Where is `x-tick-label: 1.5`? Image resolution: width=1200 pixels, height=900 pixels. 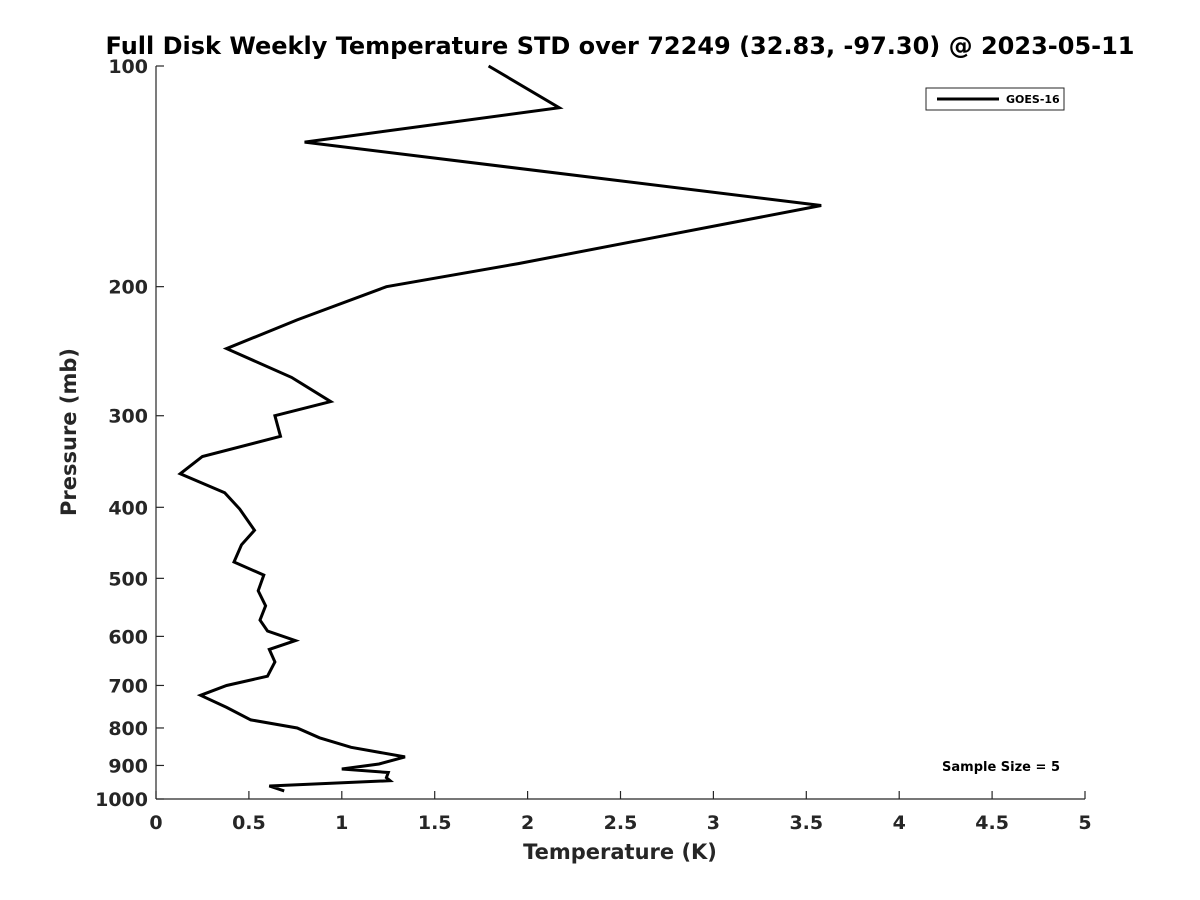
x-tick-label: 1.5 is located at coordinates (435, 823).